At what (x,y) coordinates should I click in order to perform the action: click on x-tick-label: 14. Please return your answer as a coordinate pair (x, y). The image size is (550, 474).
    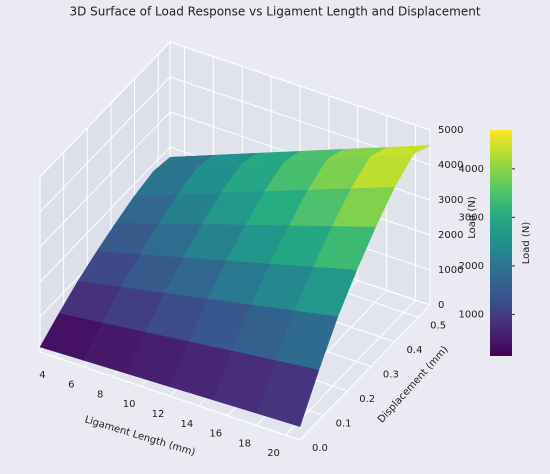
    Looking at the image, I should click on (187, 424).